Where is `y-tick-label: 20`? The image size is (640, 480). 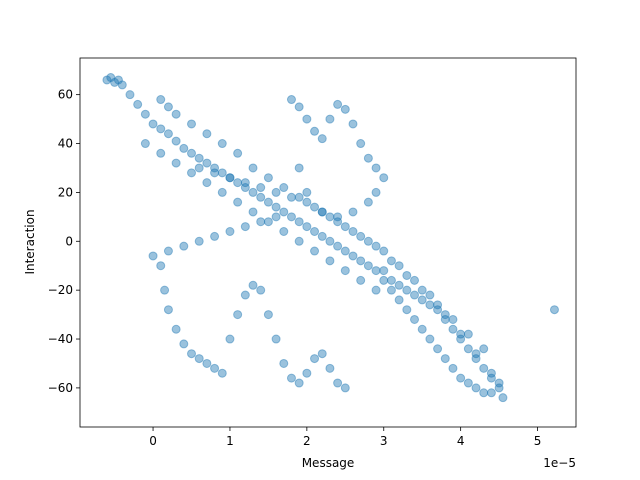
y-tick-label: 20 is located at coordinates (65, 192).